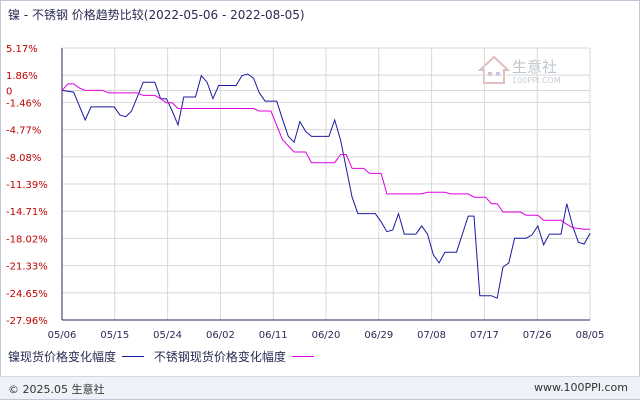  Describe the element at coordinates (27, 239) in the screenshot. I see `y-tick-label: -18.02%` at that location.